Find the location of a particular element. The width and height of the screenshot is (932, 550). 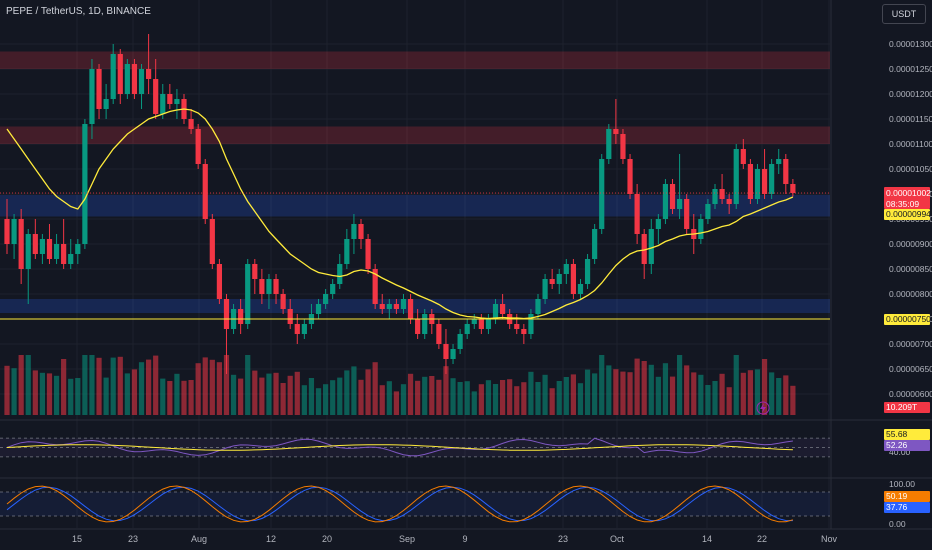

rsi-ma-line is located at coordinates (399, 447).